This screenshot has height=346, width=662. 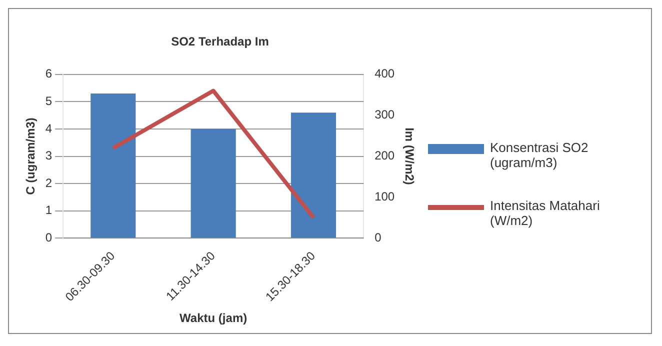 What do you see at coordinates (409, 156) in the screenshot?
I see `y2-axis-title: Im (W/m2)` at bounding box center [409, 156].